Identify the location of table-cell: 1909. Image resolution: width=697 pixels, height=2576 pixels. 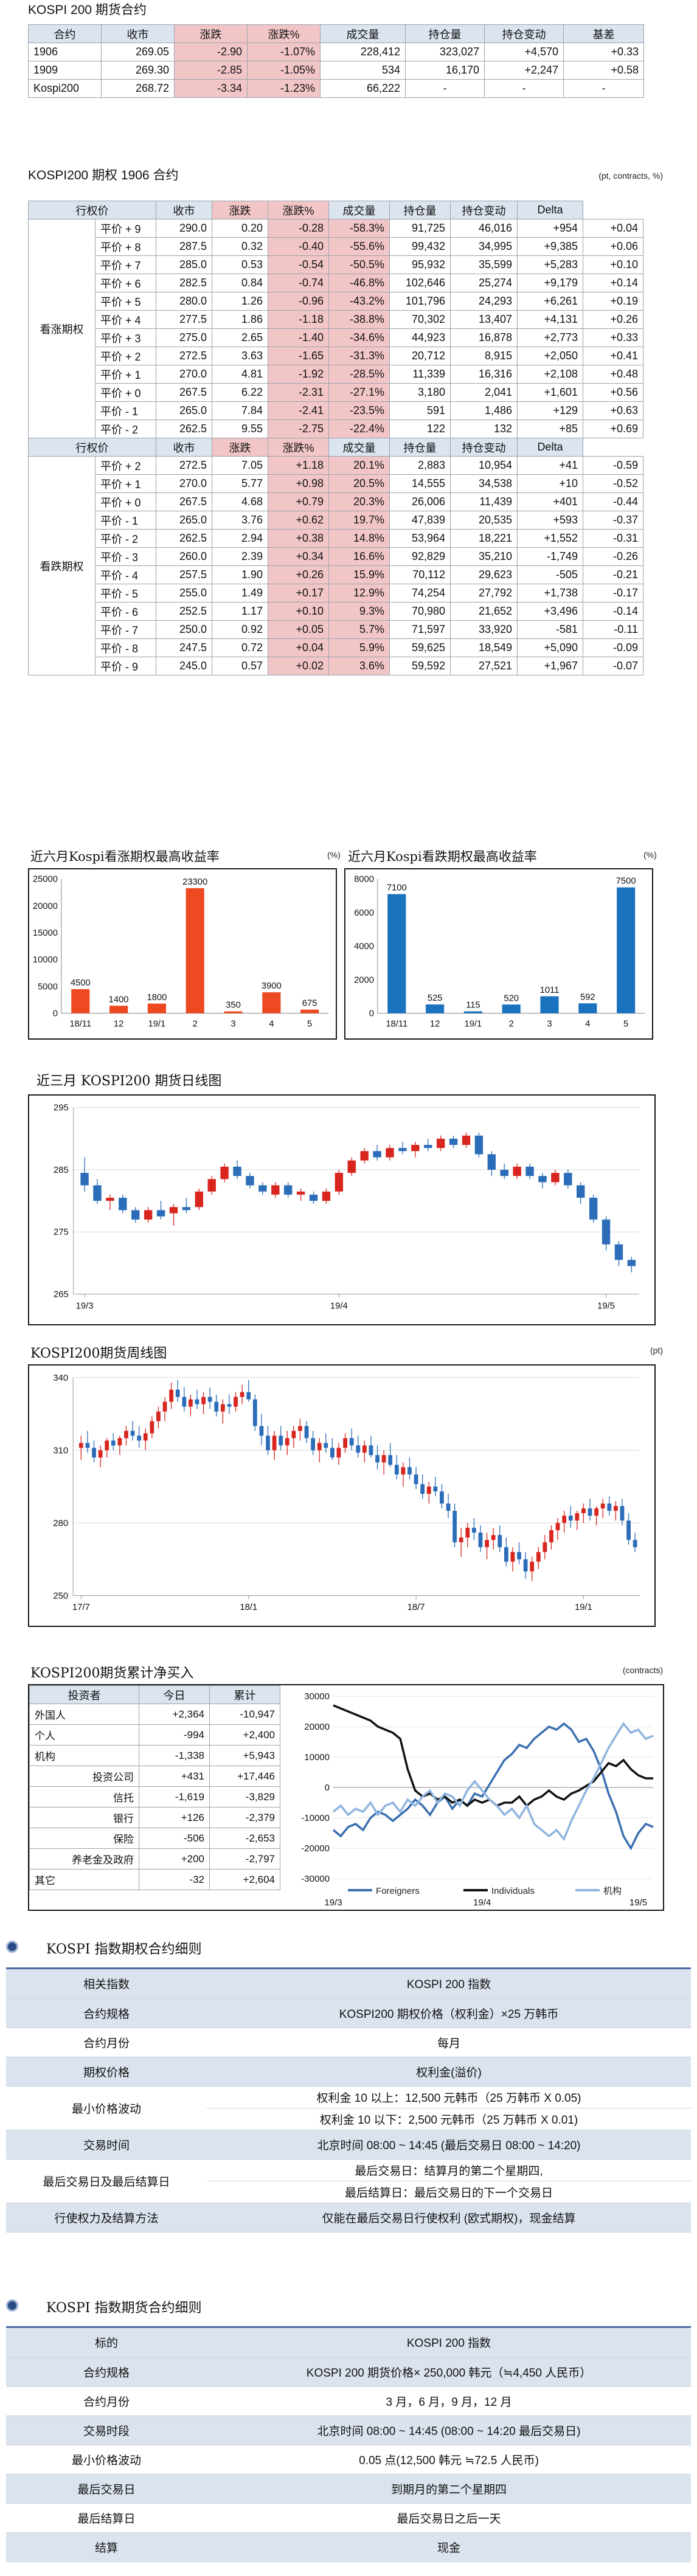
(65, 70).